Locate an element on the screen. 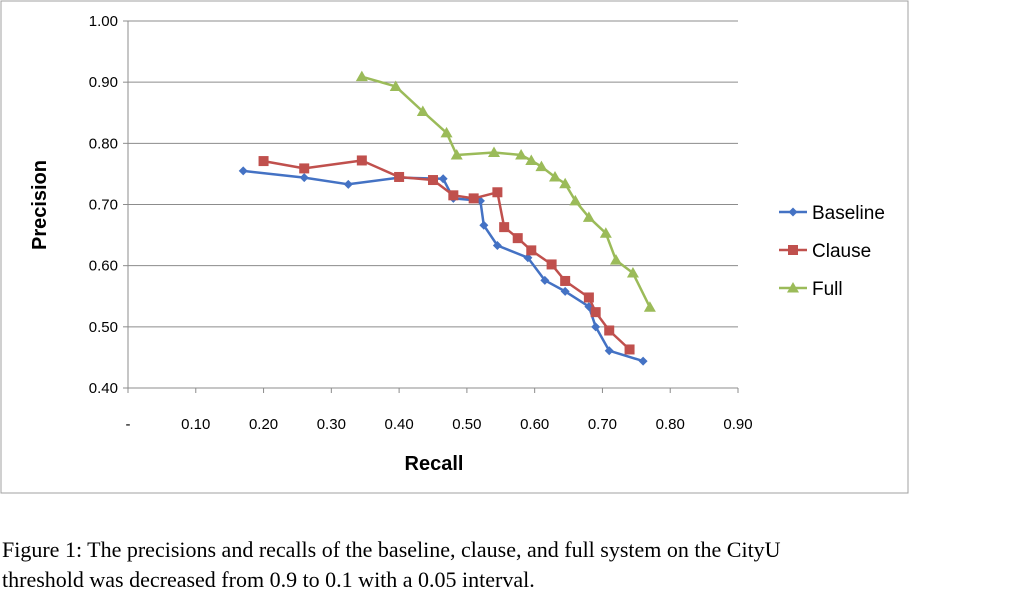 The height and width of the screenshot is (596, 1010). x-tick-label: 0.50 is located at coordinates (466, 424).